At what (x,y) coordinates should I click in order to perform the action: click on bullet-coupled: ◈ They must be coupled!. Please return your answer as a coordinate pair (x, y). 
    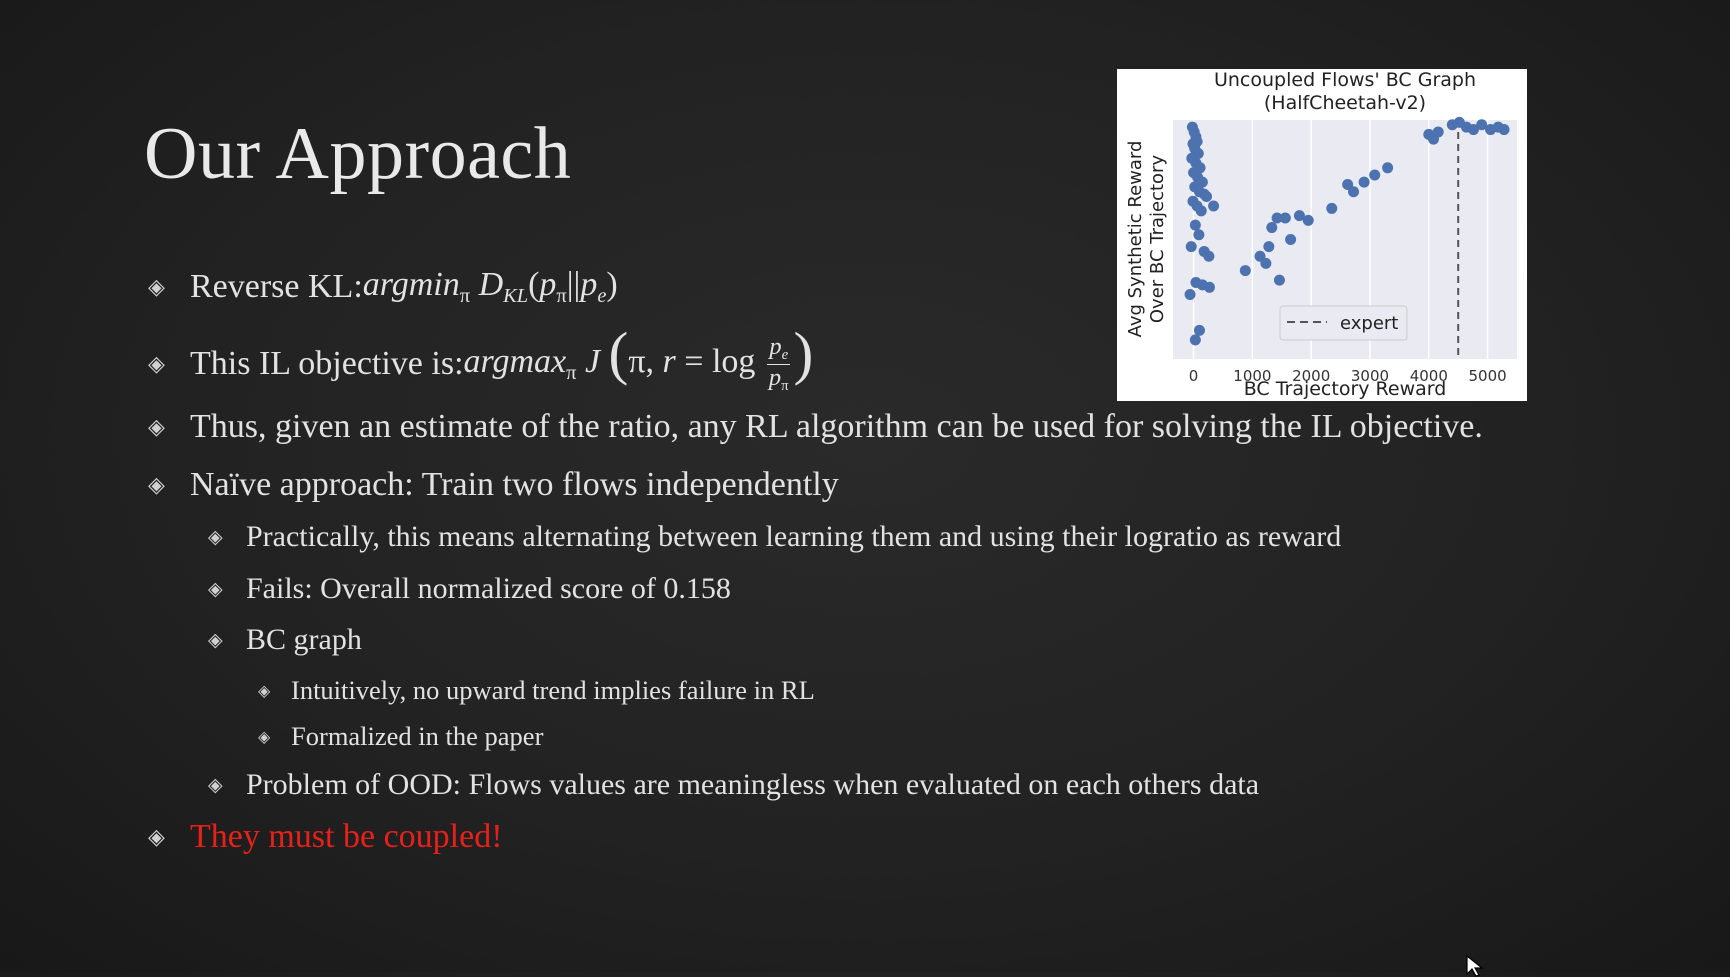
    Looking at the image, I should click on (325, 837).